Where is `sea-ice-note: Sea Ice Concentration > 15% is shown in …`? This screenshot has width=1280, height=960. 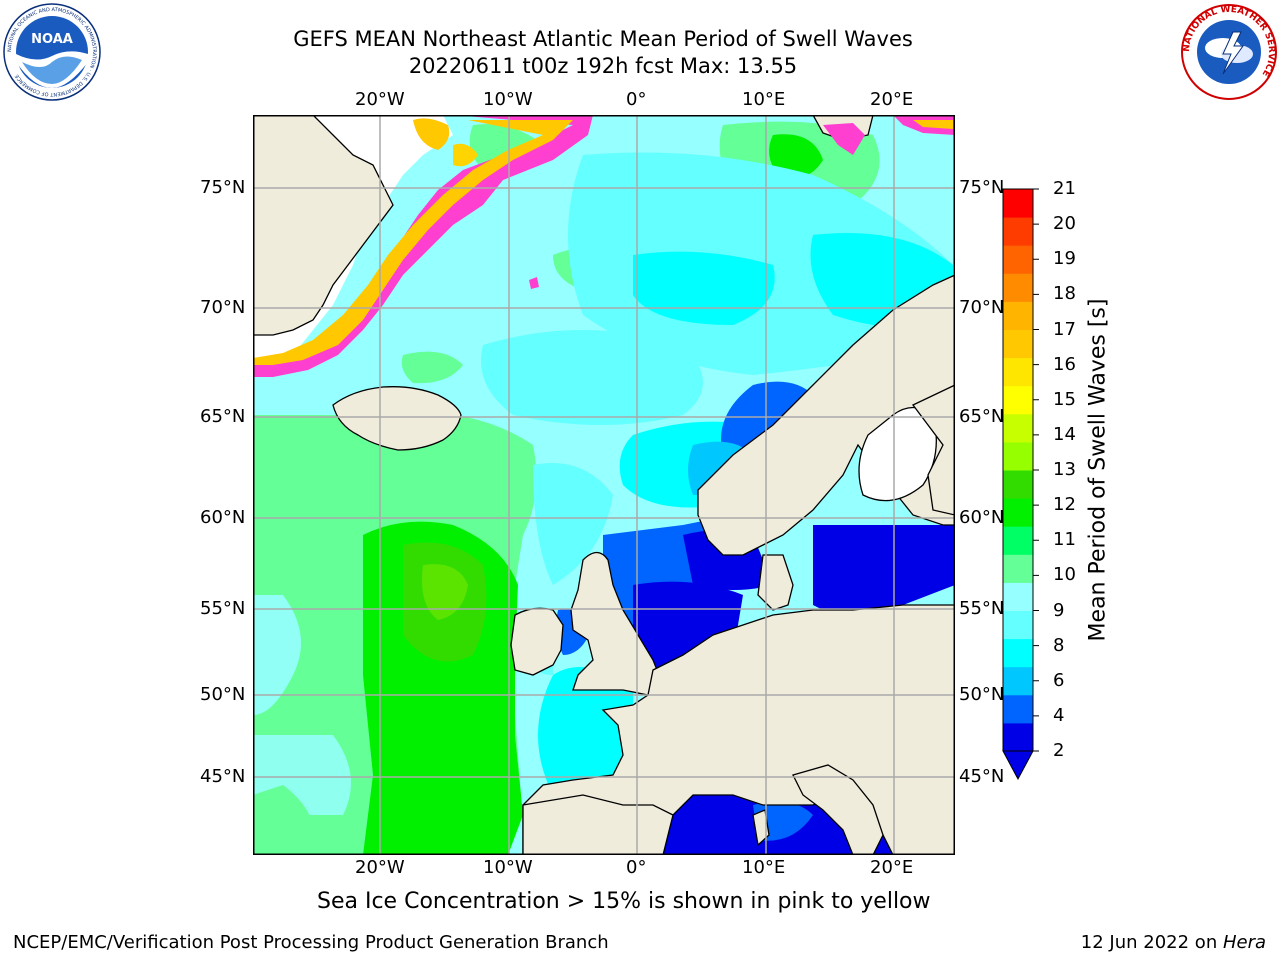
sea-ice-note: Sea Ice Concentration > 15% is shown in … is located at coordinates (624, 901).